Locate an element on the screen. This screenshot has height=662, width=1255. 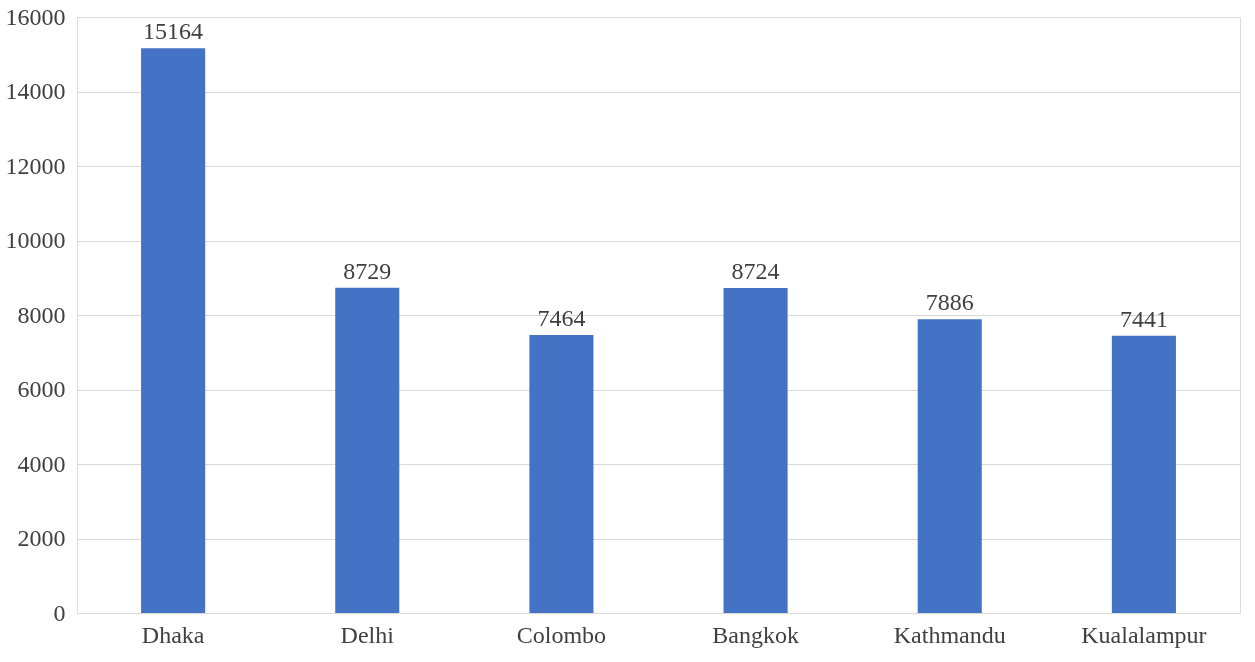
x-tick-label: Kathmandu is located at coordinates (949, 634).